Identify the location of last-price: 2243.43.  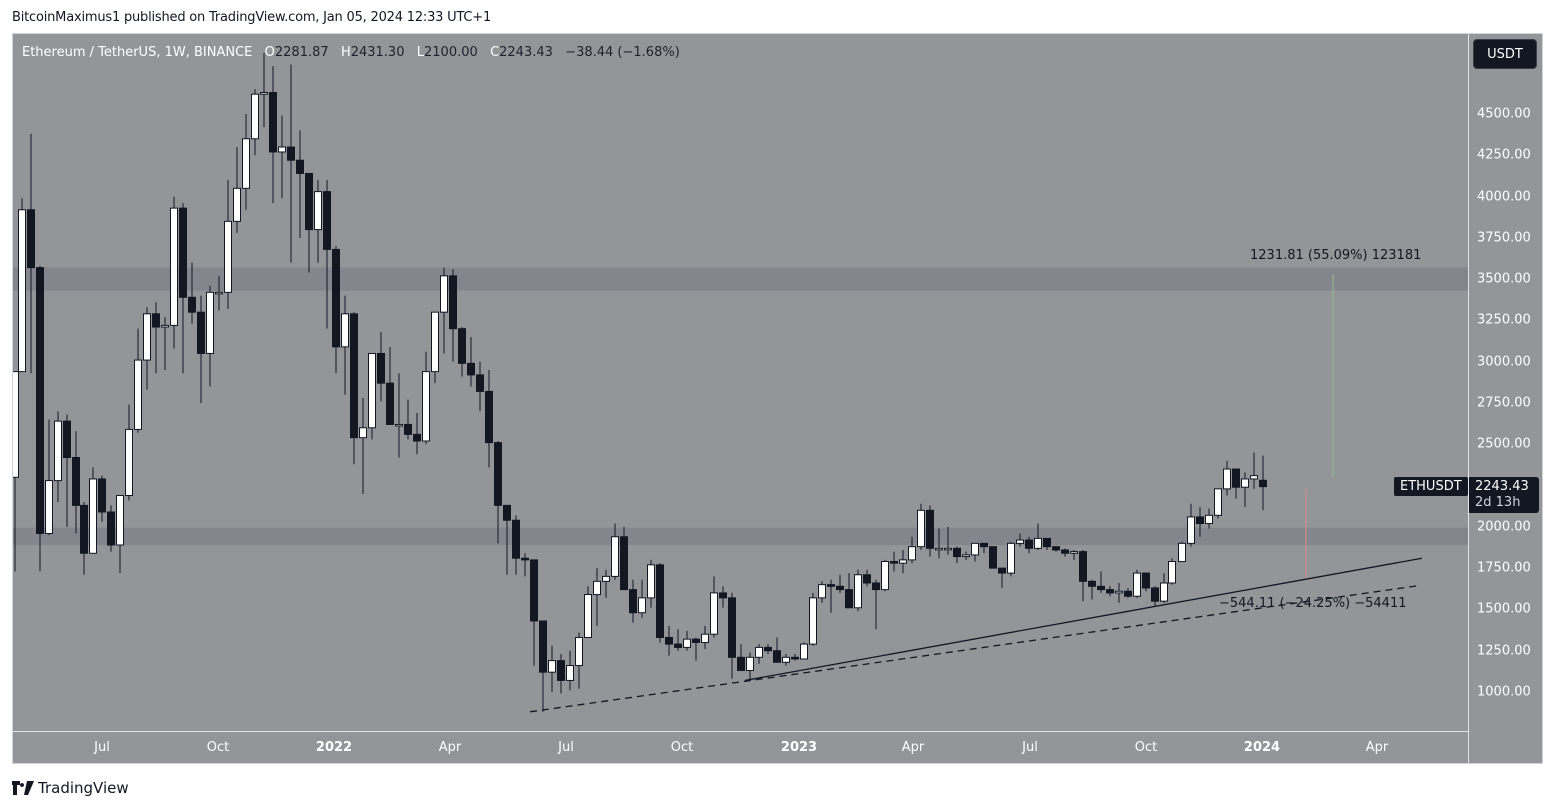
(1502, 486).